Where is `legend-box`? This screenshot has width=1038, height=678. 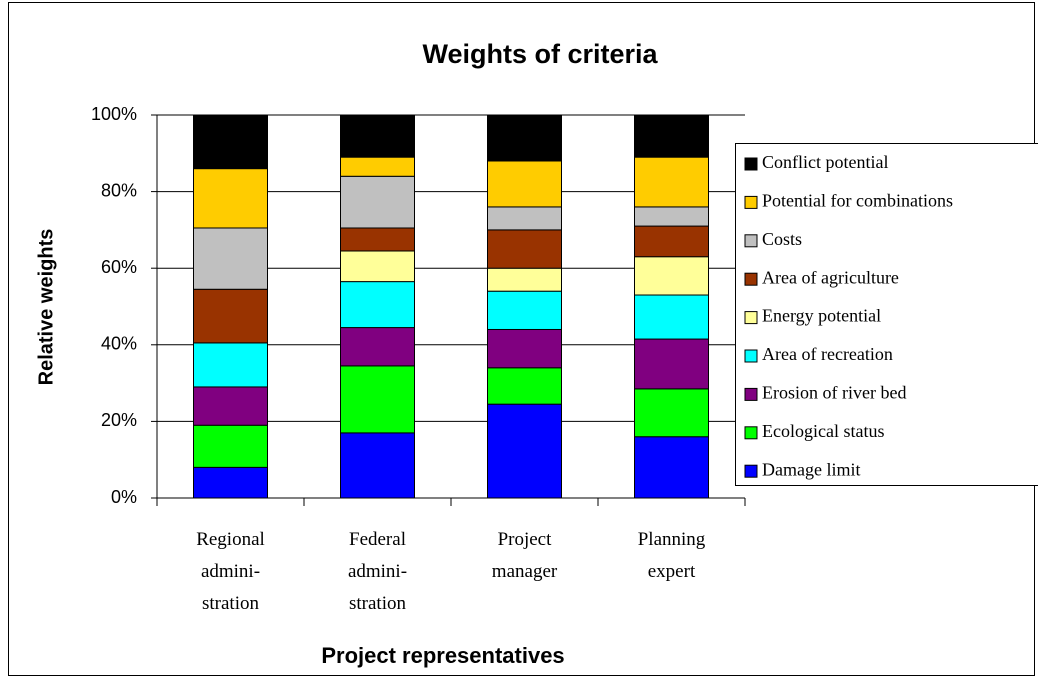 legend-box is located at coordinates (886, 314).